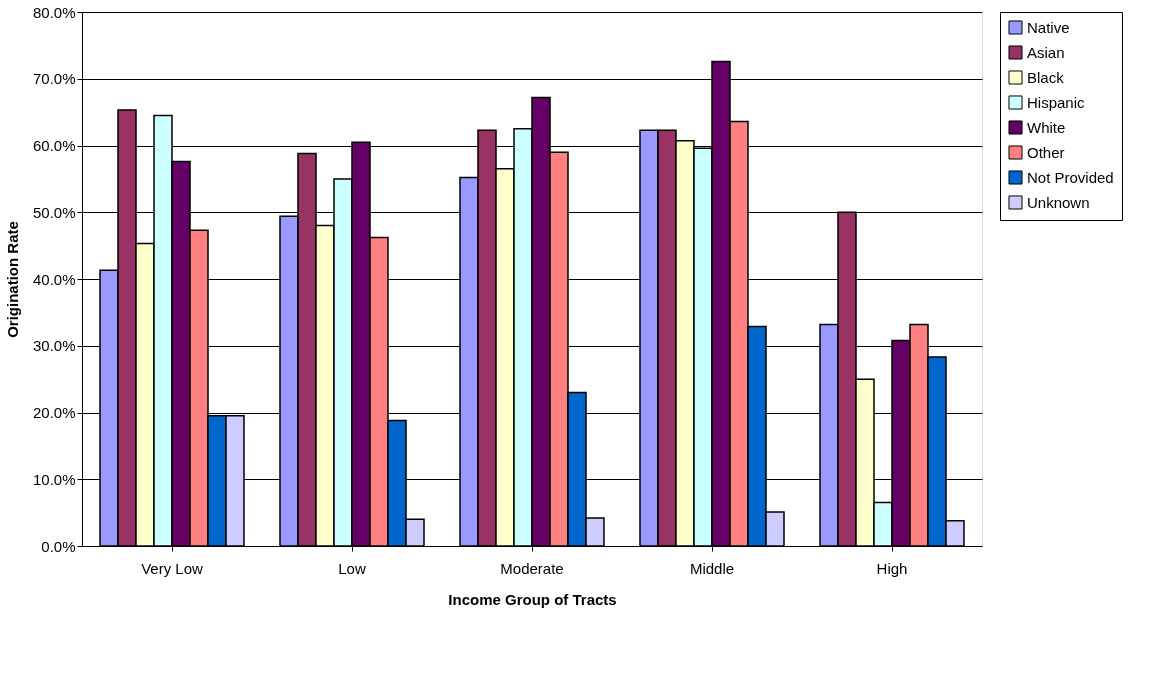 This screenshot has width=1175, height=692. Describe the element at coordinates (54, 12) in the screenshot. I see `y-tick-label: 80.0%` at that location.